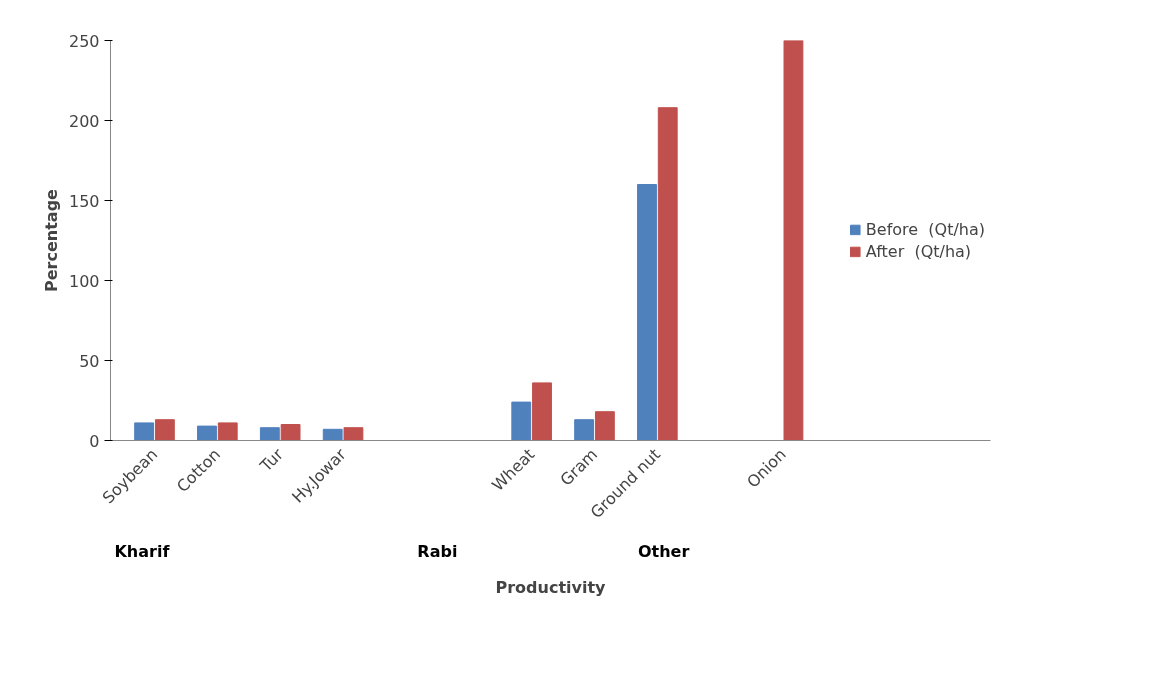 This screenshot has width=1161, height=677. Describe the element at coordinates (925, 229) in the screenshot. I see `legend-label: Before (Qt/ha)` at that location.